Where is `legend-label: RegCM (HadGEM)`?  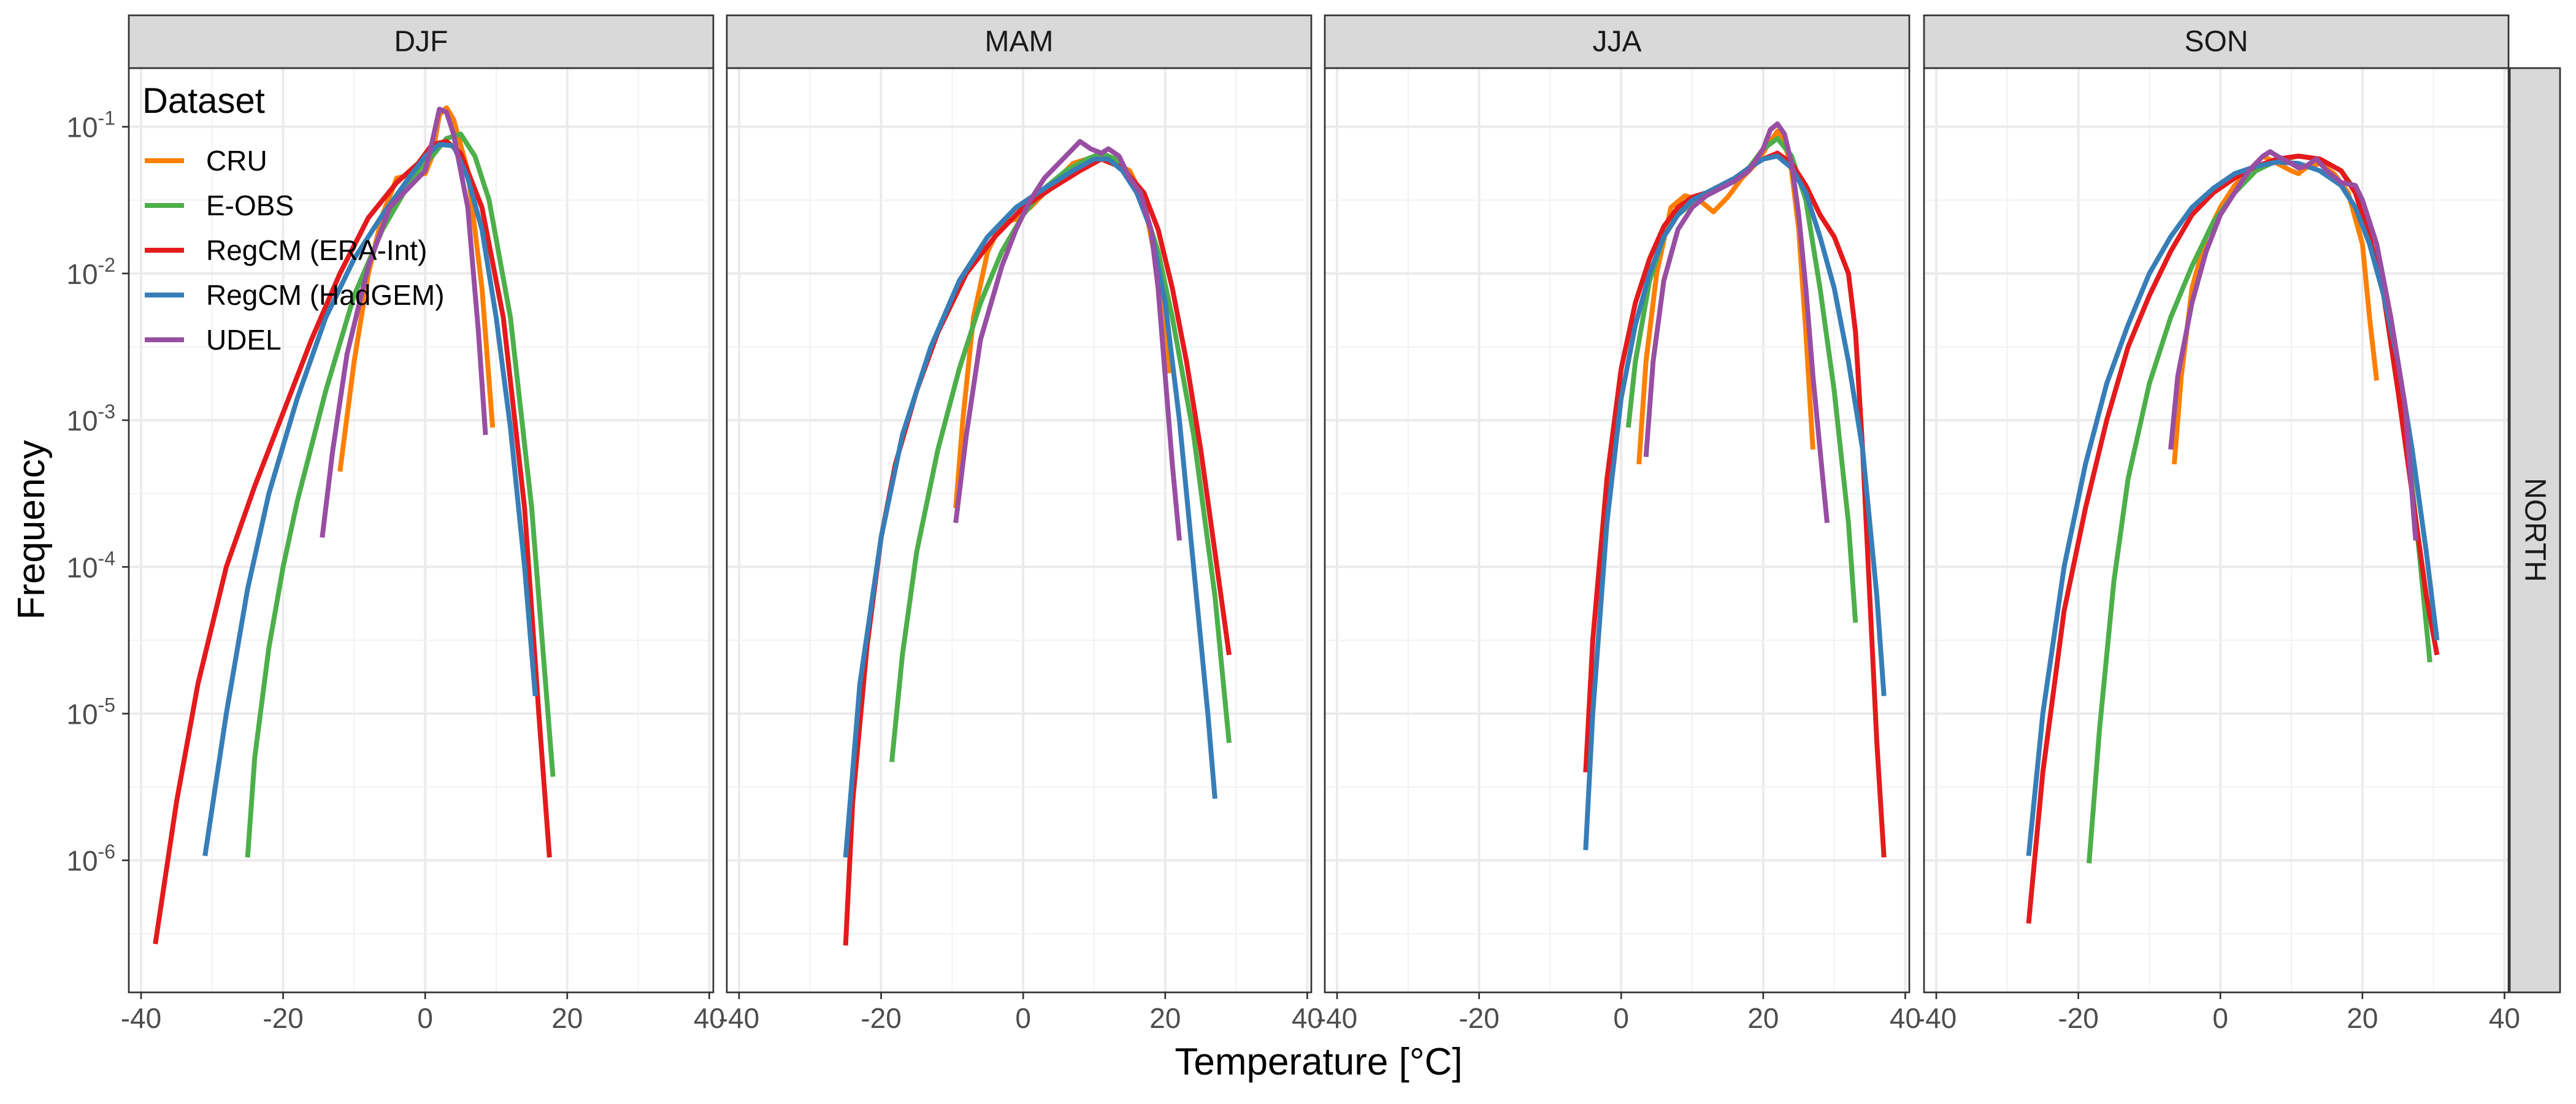
legend-label: RegCM (HadGEM) is located at coordinates (325, 295).